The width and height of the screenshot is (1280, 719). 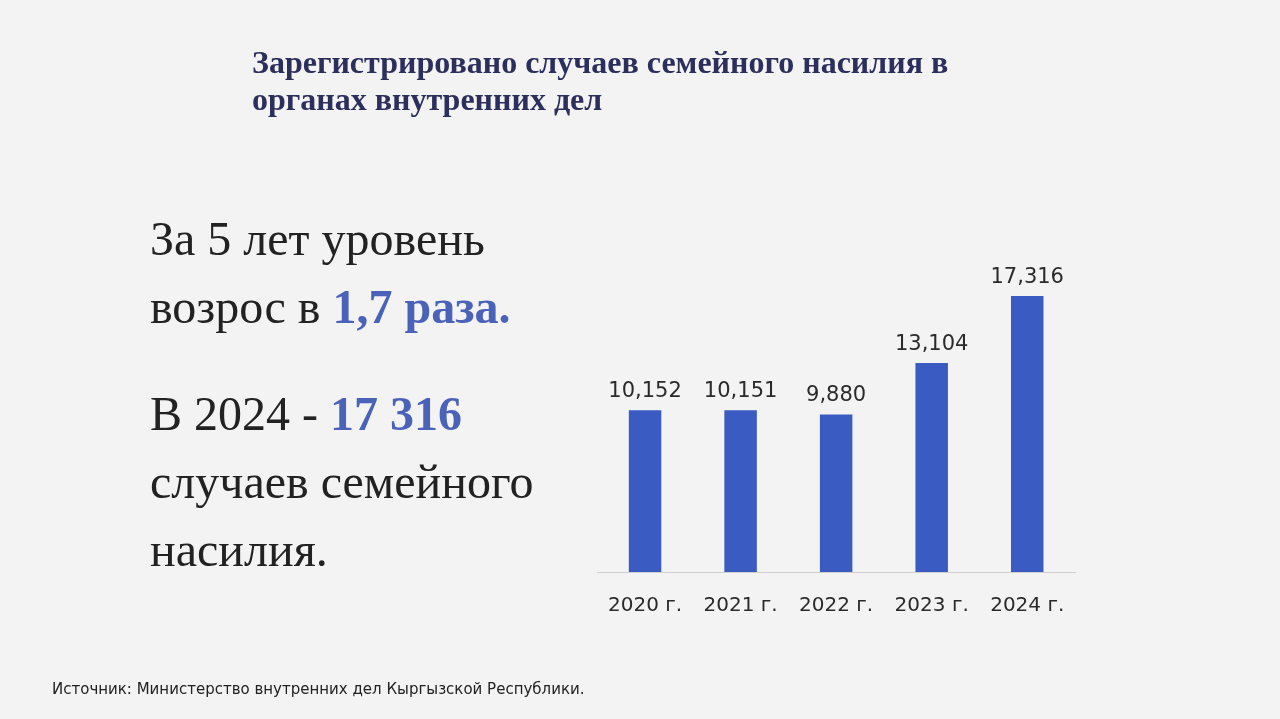 I want to click on x-tick-label: 2023 г., so click(x=931, y=604).